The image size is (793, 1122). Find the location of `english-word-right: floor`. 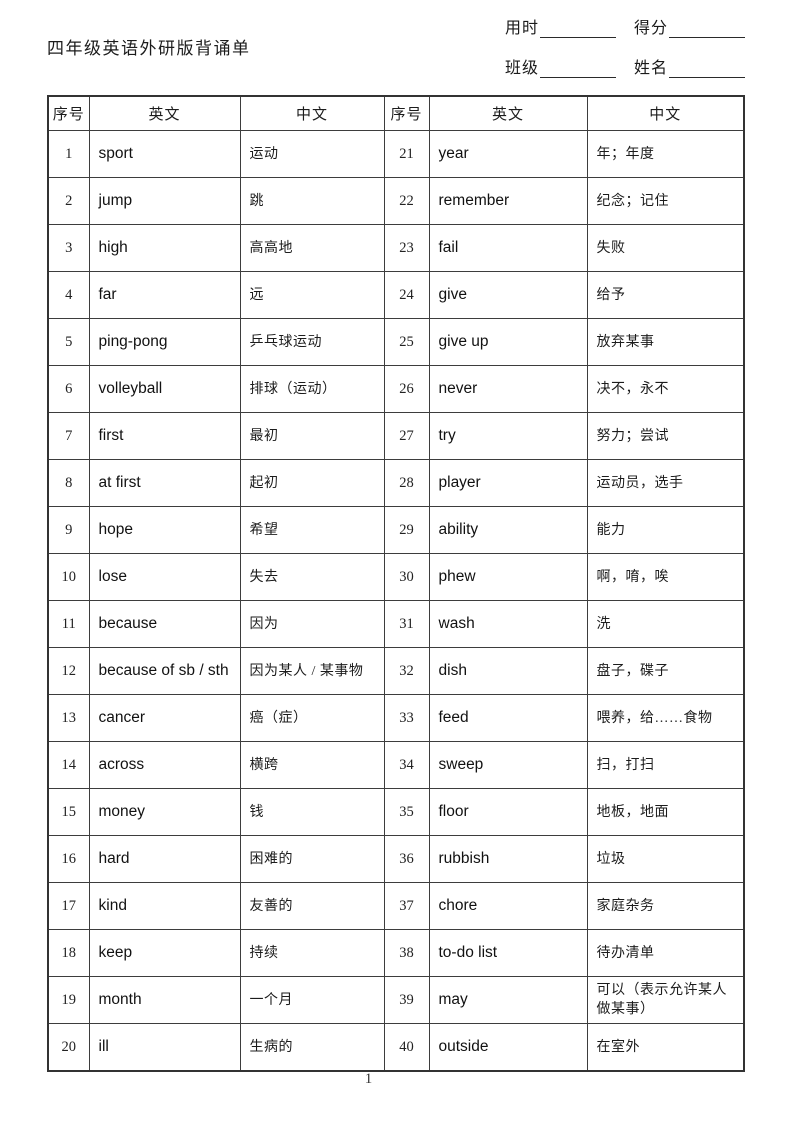

english-word-right: floor is located at coordinates (508, 812).